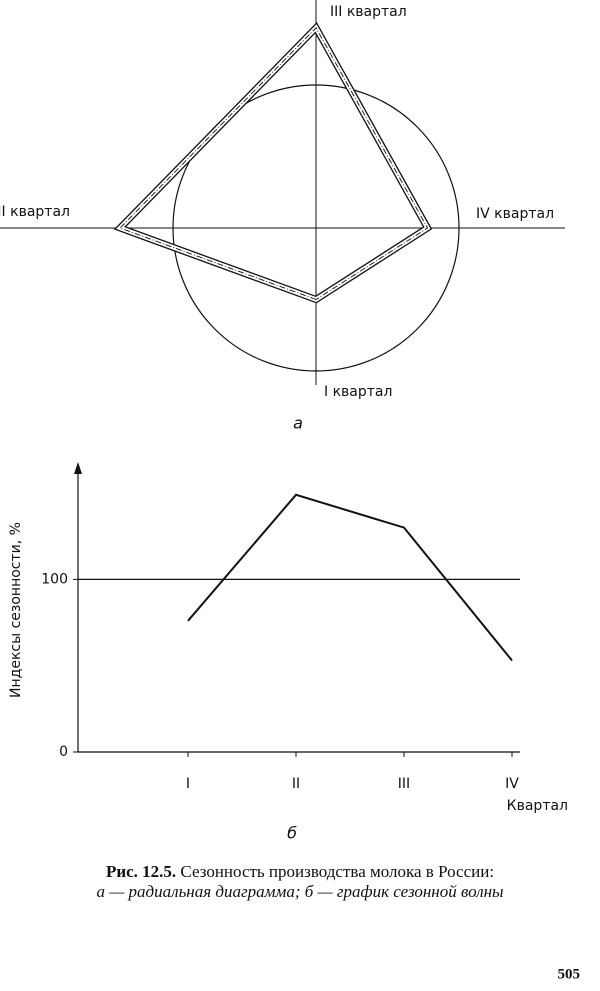 Image resolution: width=600 pixels, height=991 pixels. What do you see at coordinates (404, 784) in the screenshot?
I see `x-tick-label: III` at bounding box center [404, 784].